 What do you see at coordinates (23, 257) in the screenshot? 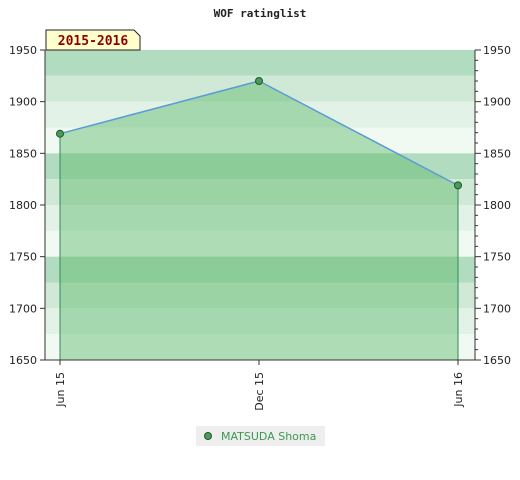
I see `left-tick-label: 1750` at bounding box center [23, 257].